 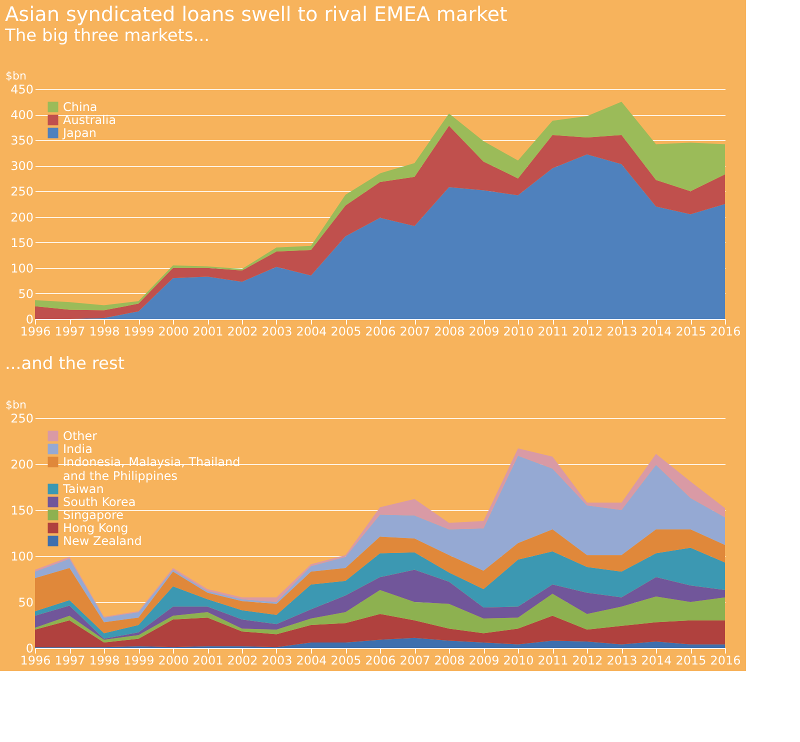 I want to click on legend-label: South Korea, so click(x=99, y=502).